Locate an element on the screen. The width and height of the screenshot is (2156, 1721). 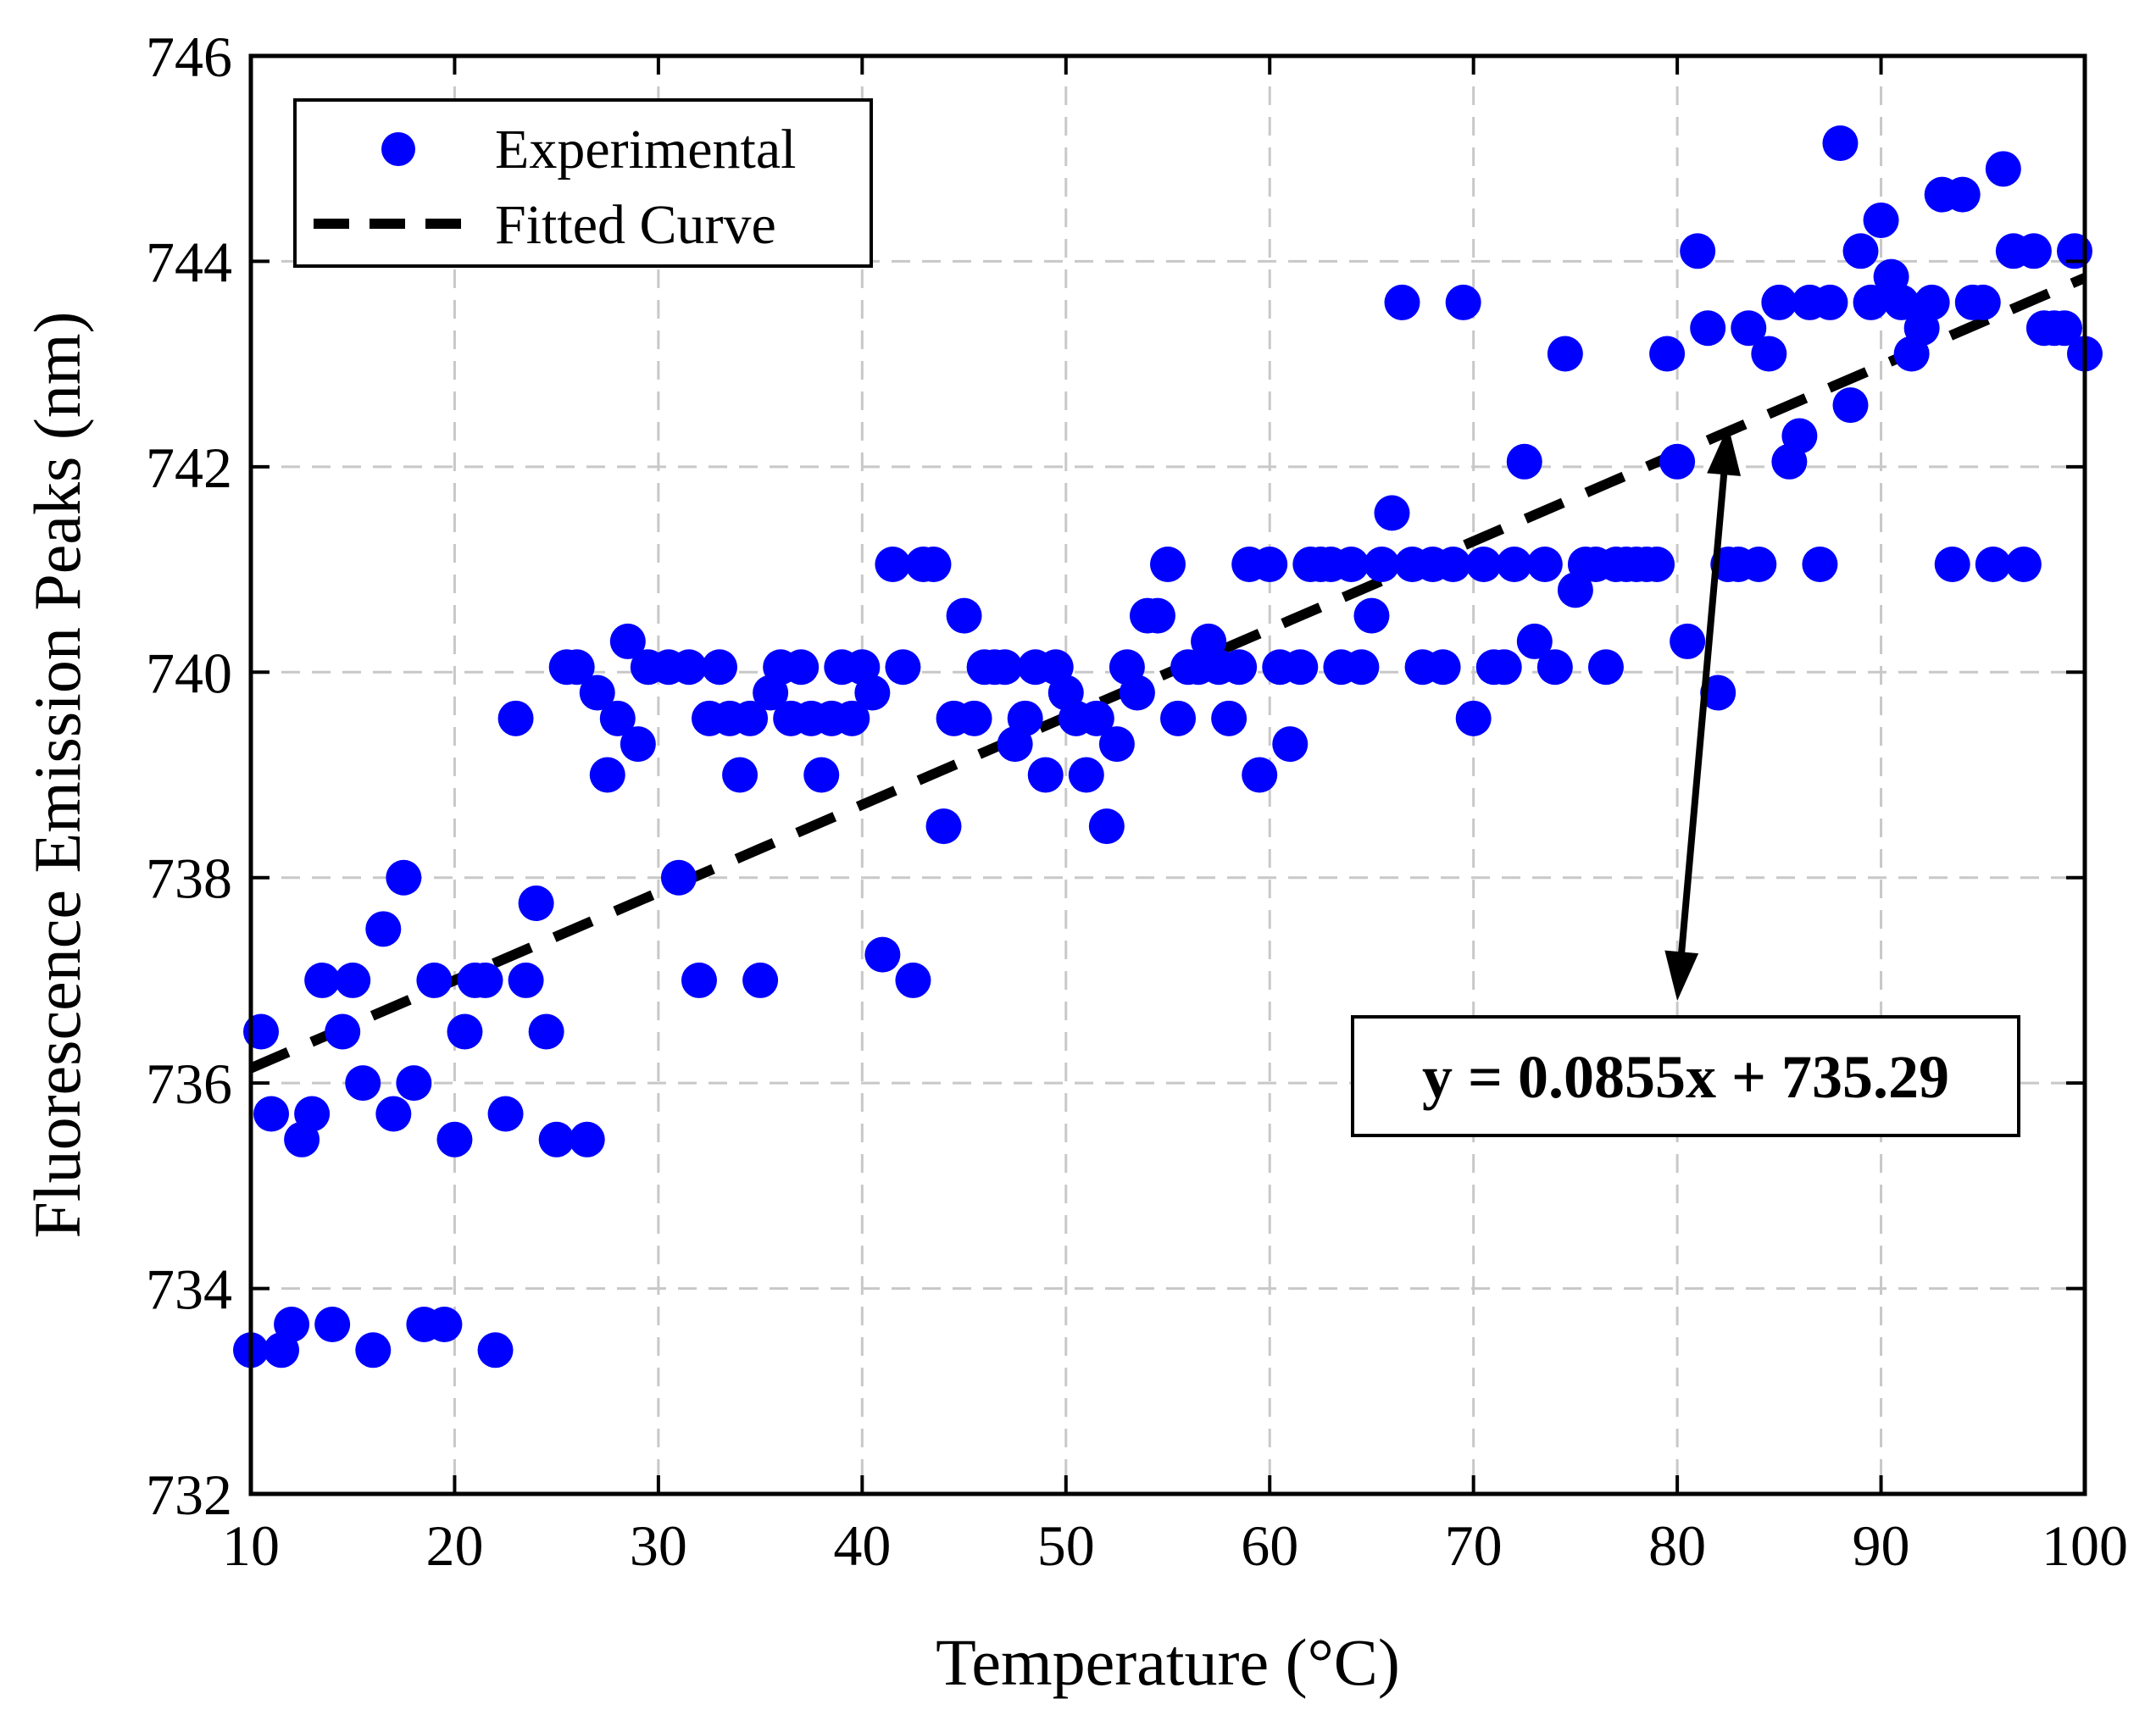
x-axis-label: Temperature (°C) is located at coordinates (1168, 1662).